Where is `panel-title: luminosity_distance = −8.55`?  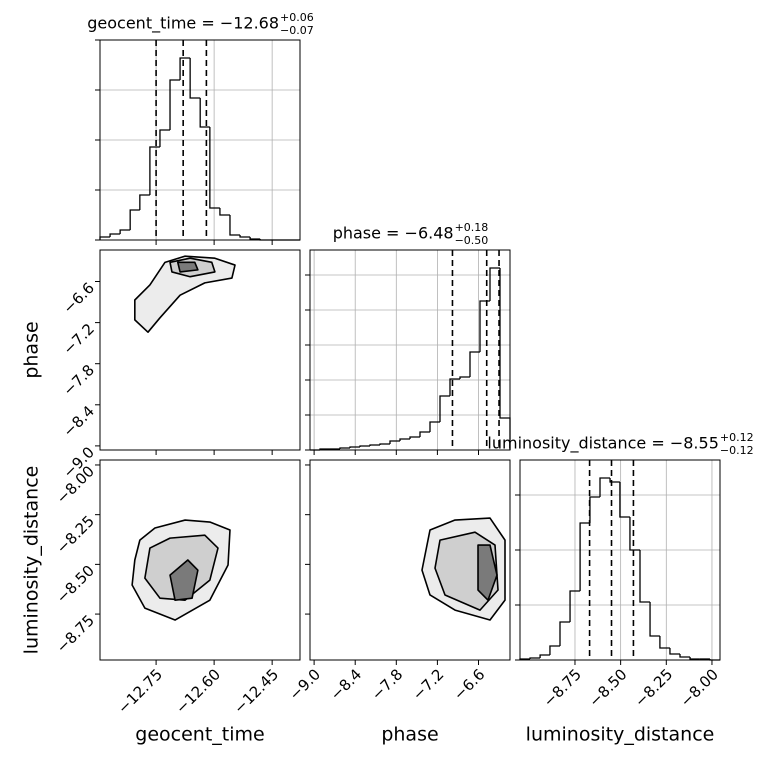 panel-title: luminosity_distance = −8.55 is located at coordinates (602, 444).